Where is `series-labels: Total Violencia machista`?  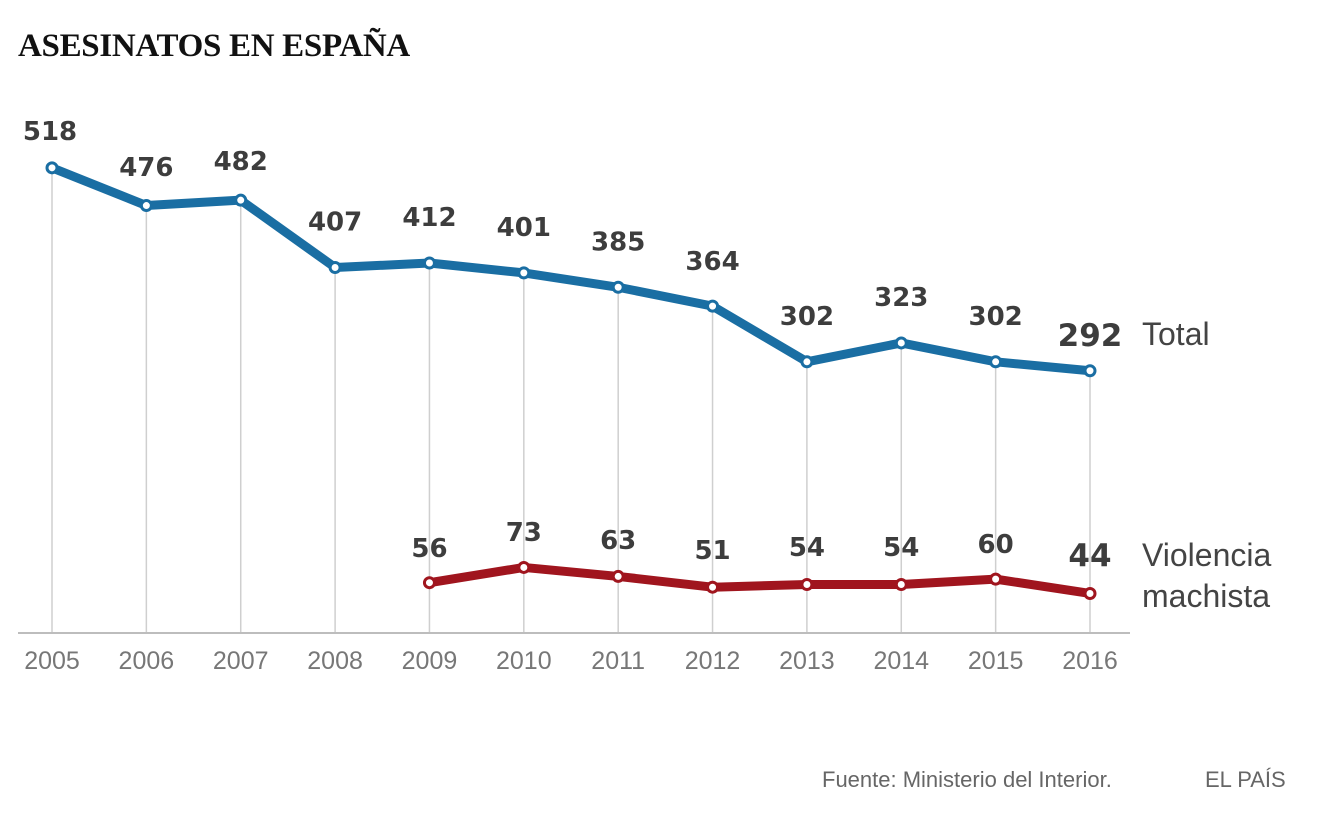 series-labels: Total Violencia machista is located at coordinates (1206, 465).